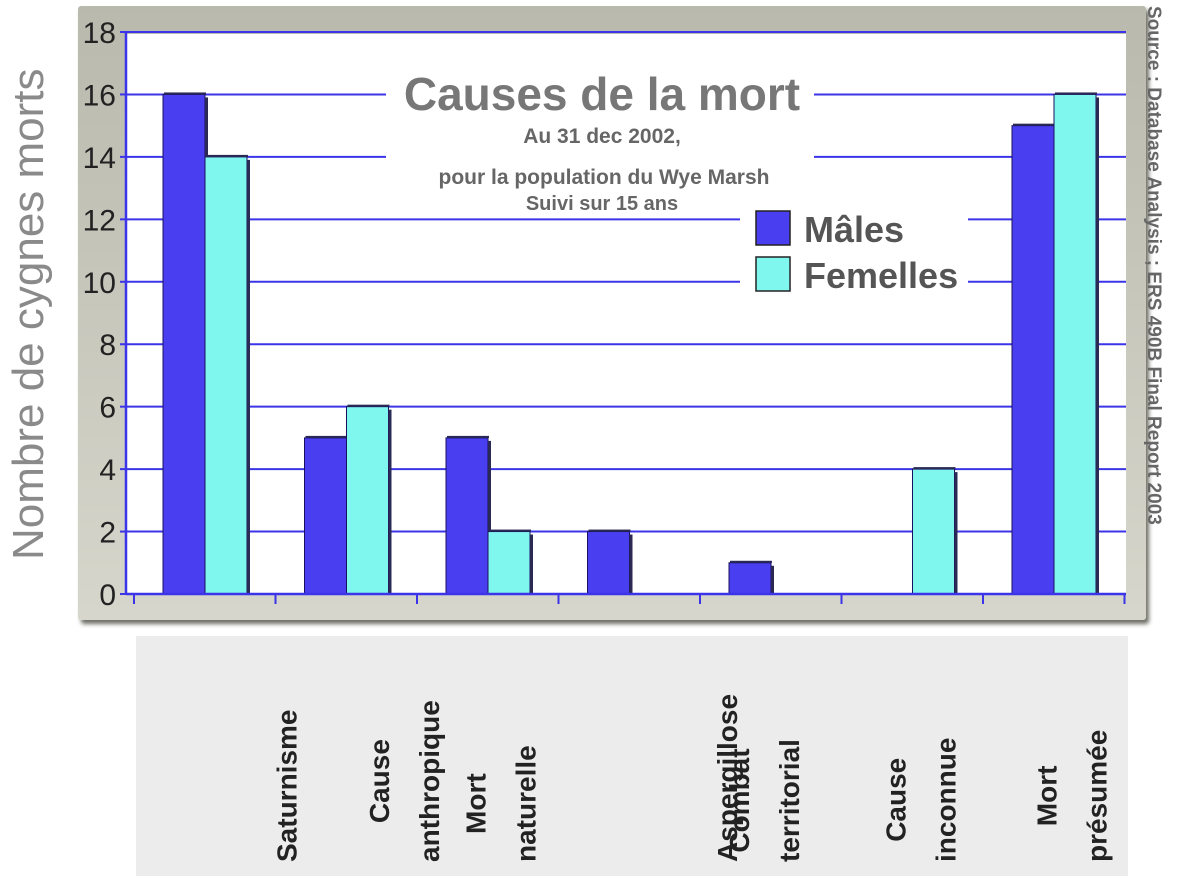 The height and width of the screenshot is (882, 1200). I want to click on x-tick-label-1: Cause anthropique, so click(404, 756).